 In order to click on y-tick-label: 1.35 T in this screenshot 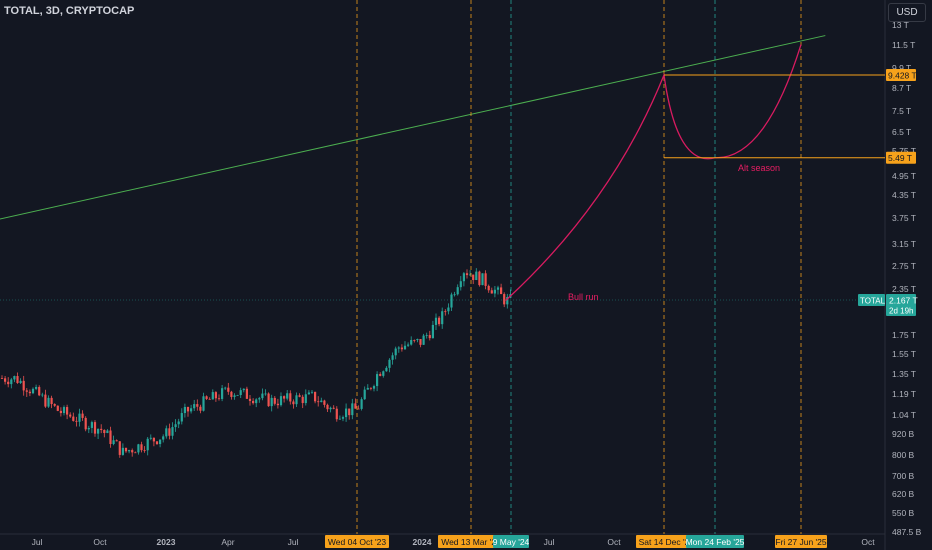, I will do `click(904, 374)`.